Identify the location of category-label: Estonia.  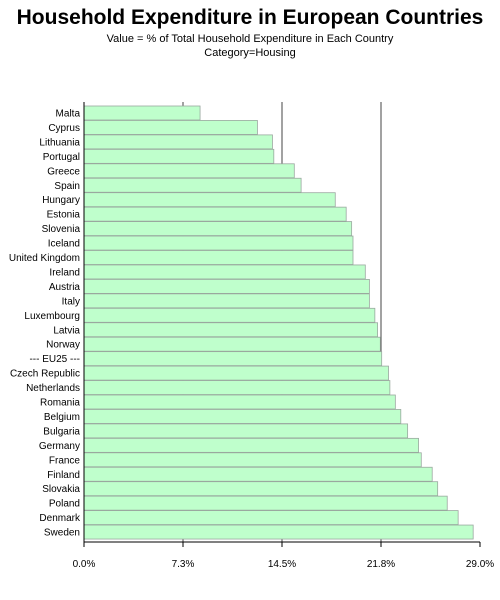
(64, 215).